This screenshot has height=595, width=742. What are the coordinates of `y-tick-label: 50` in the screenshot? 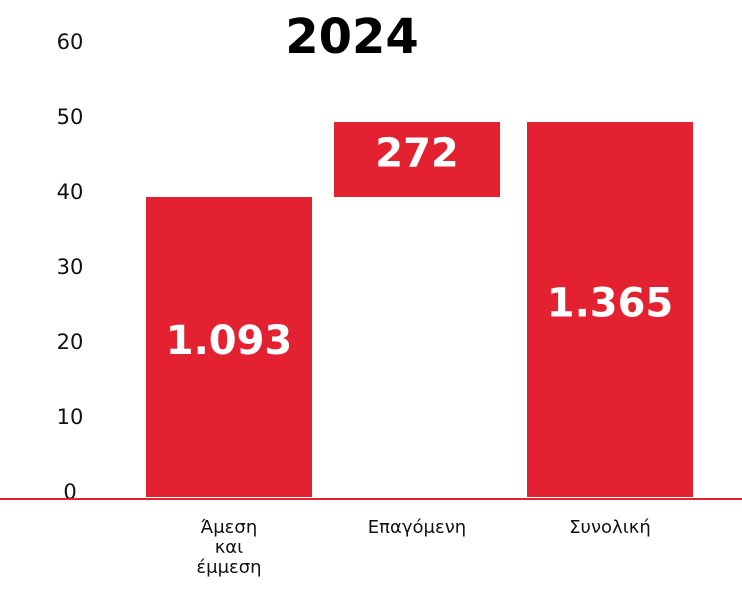 It's located at (70, 117).